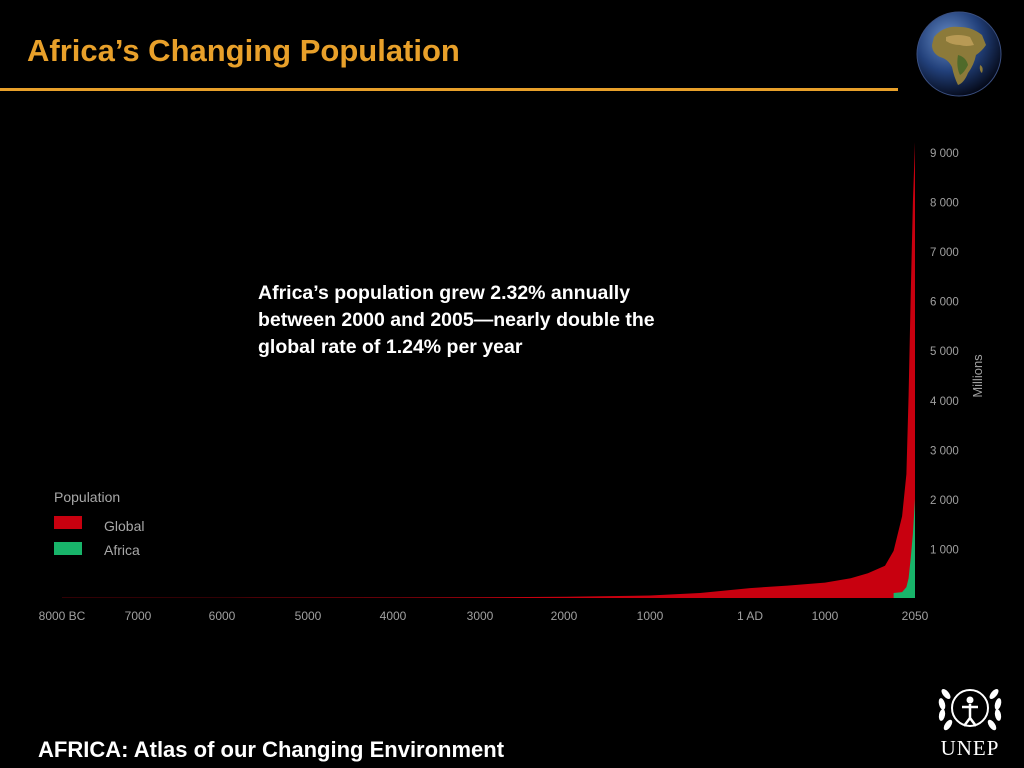 Image resolution: width=1024 pixels, height=768 pixels. I want to click on x-tick-label: 8000 BC, so click(62, 616).